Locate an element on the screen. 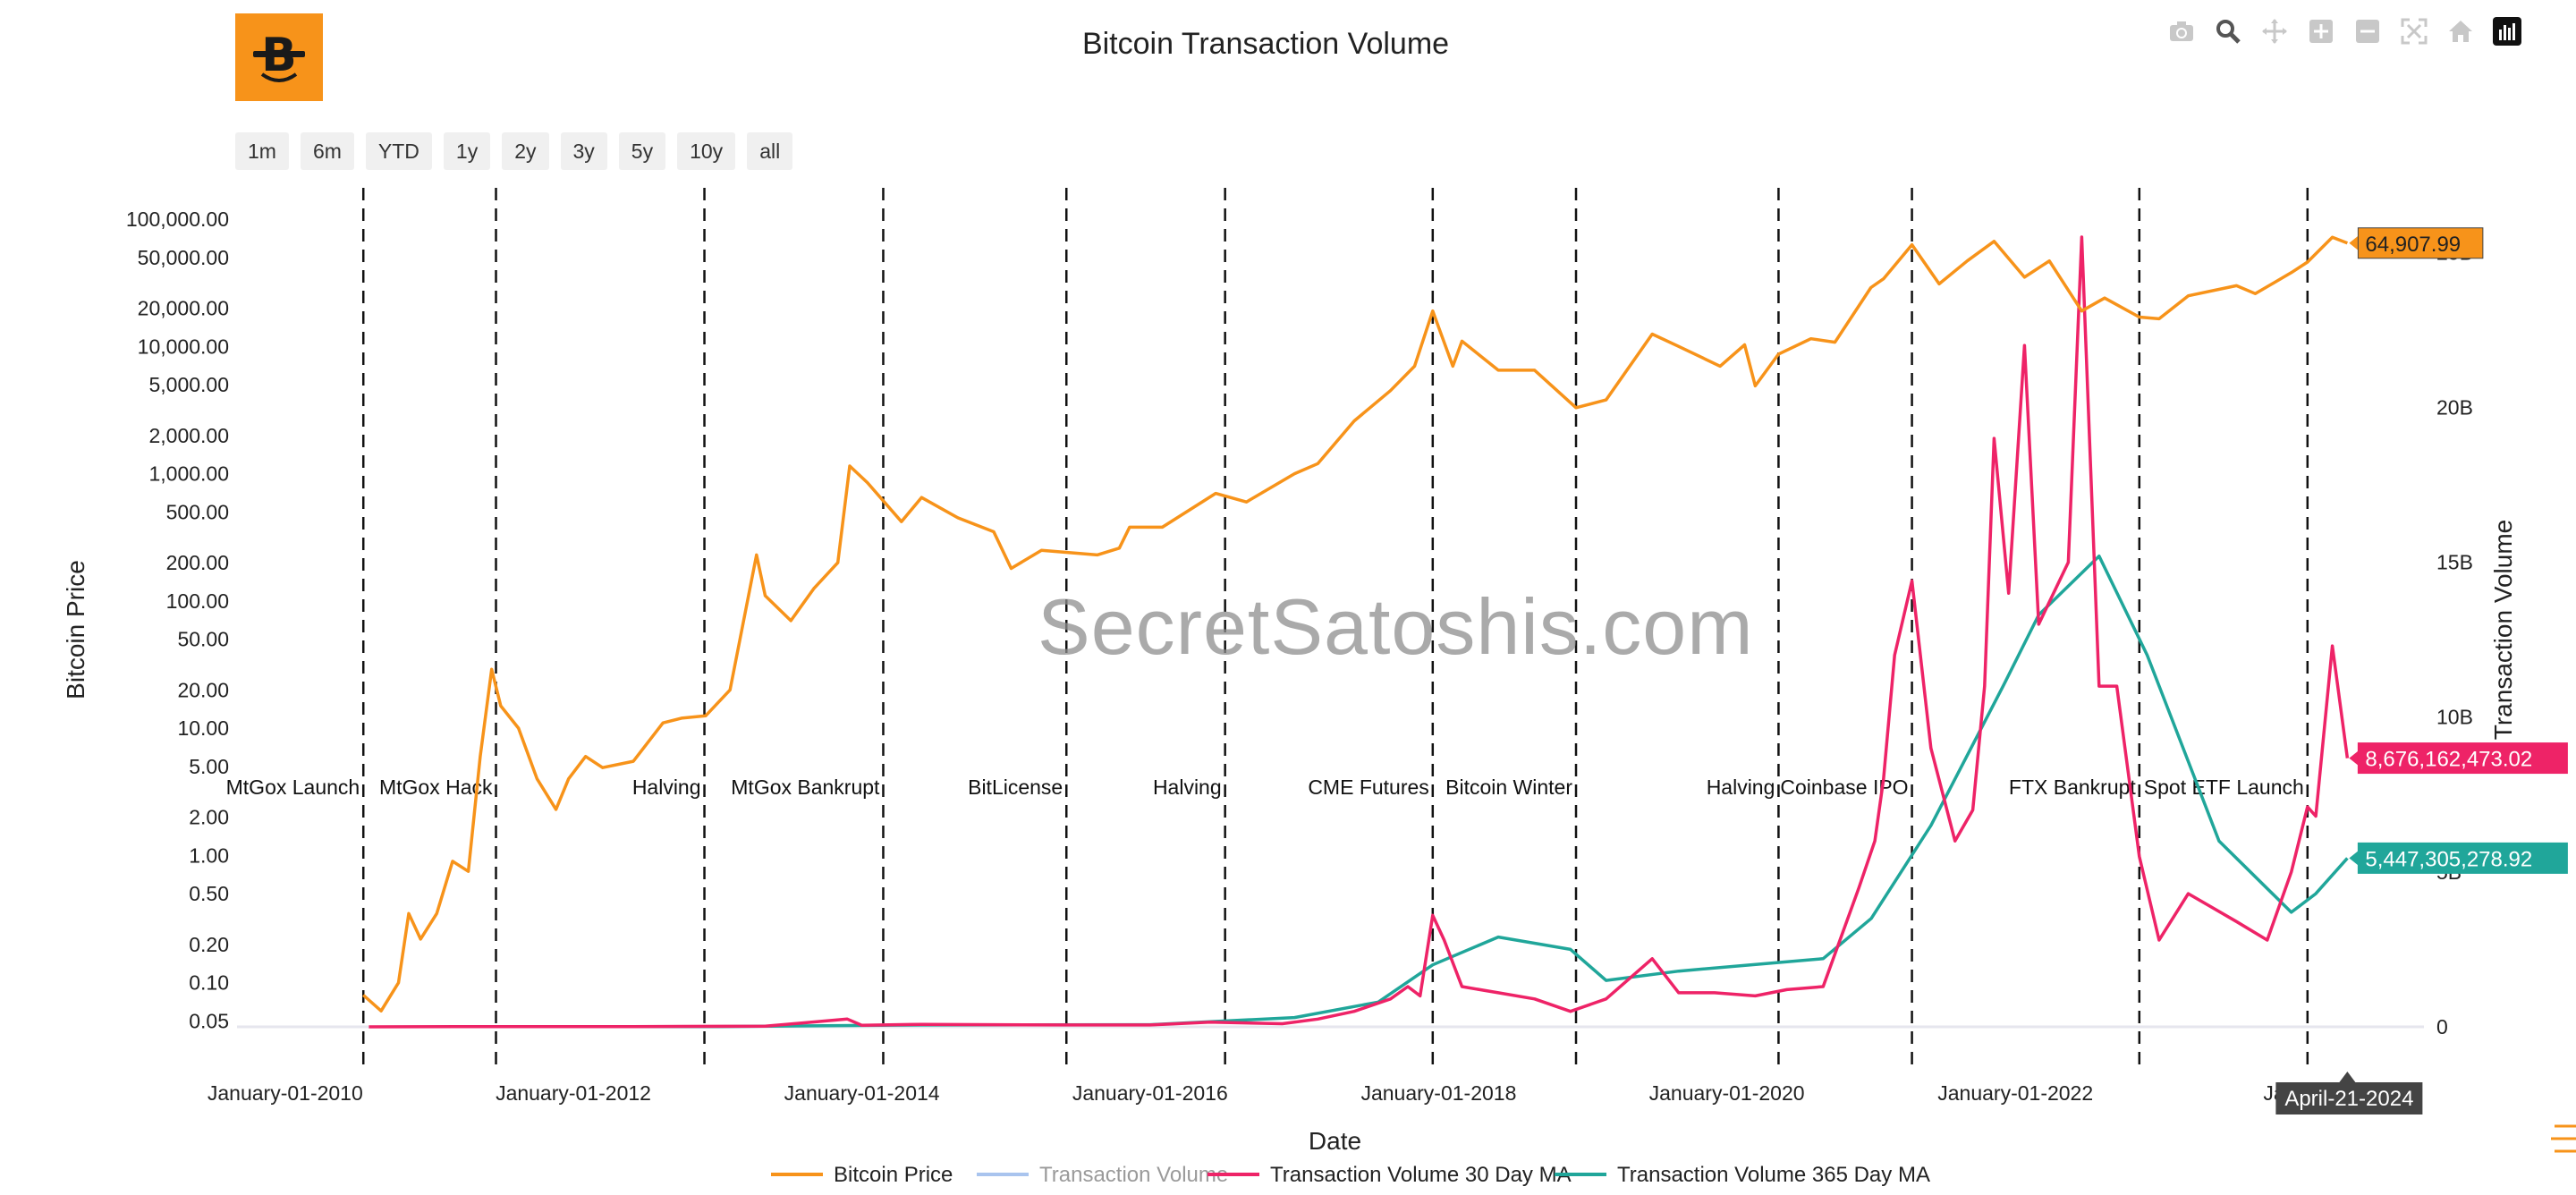  range-button-10y: 10y is located at coordinates (706, 151).